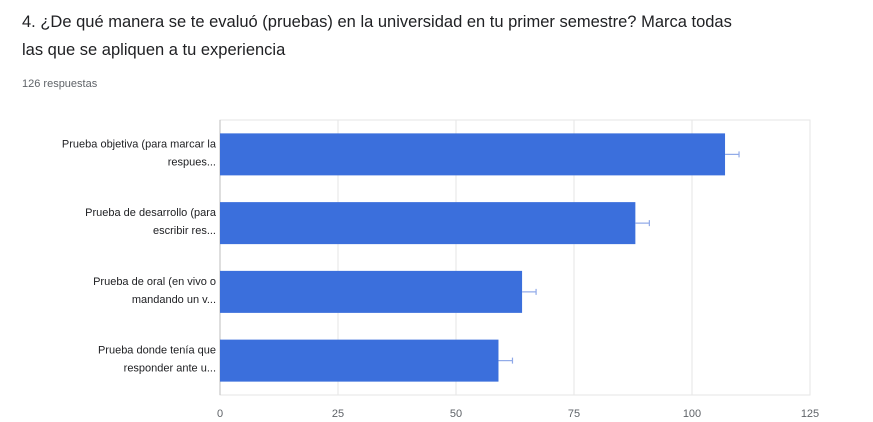 The height and width of the screenshot is (422, 873). What do you see at coordinates (157, 351) in the screenshot?
I see `category-label: Prueba donde tenía que` at bounding box center [157, 351].